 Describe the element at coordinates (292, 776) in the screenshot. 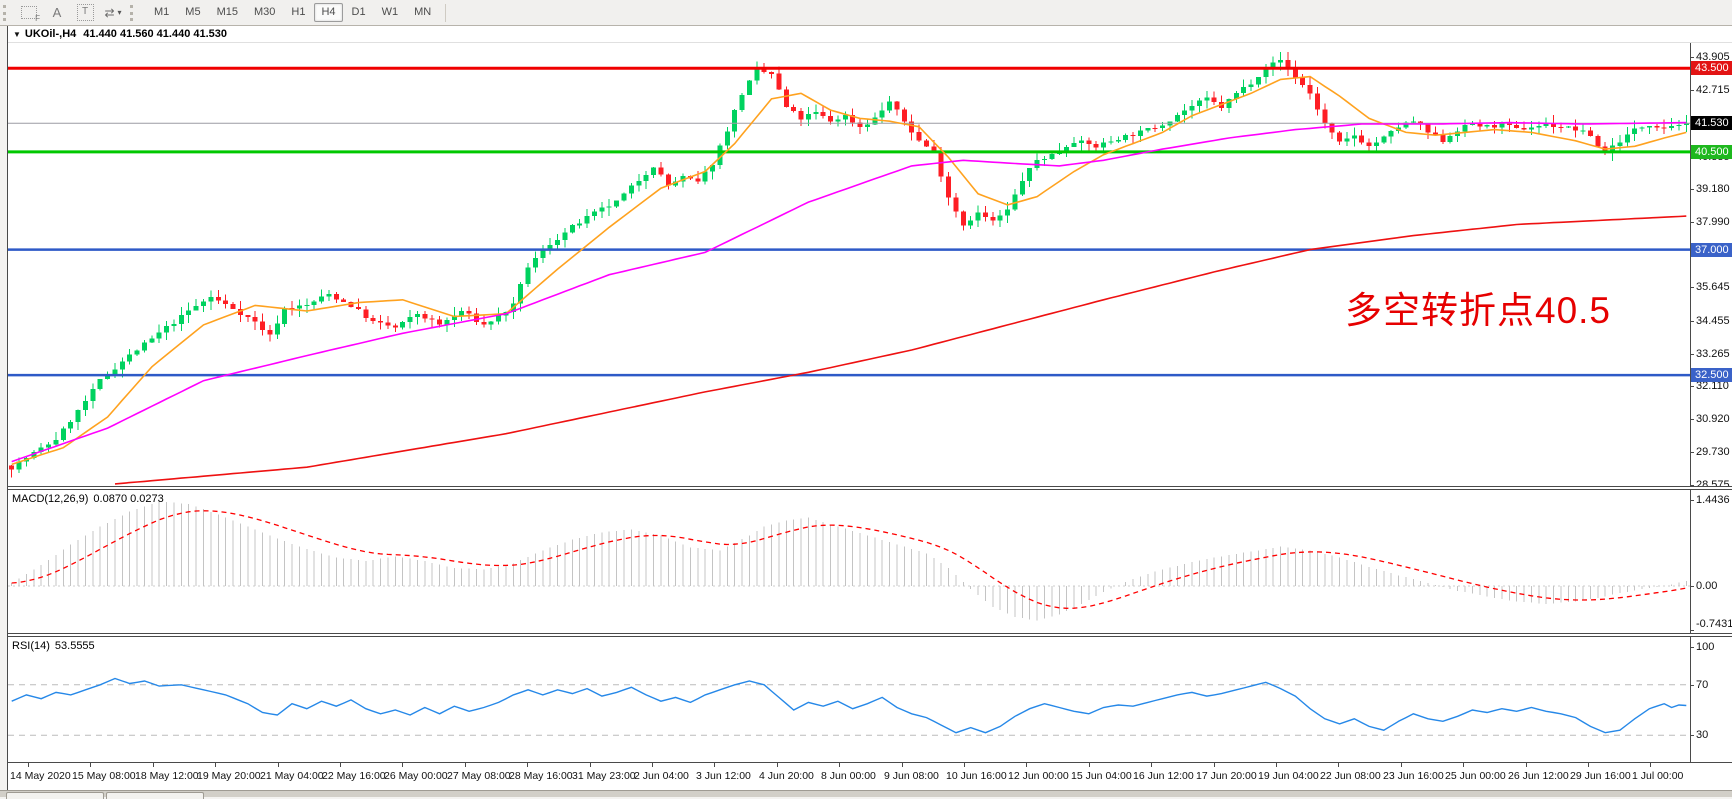

I see `time-tick-label: 21 May 04:00` at that location.